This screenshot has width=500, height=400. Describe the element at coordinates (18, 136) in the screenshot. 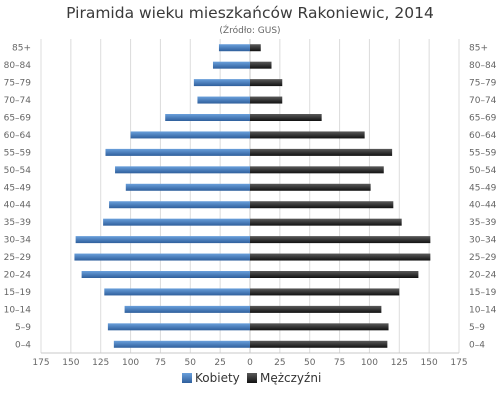

I see `category-label-left: 60–64` at that location.